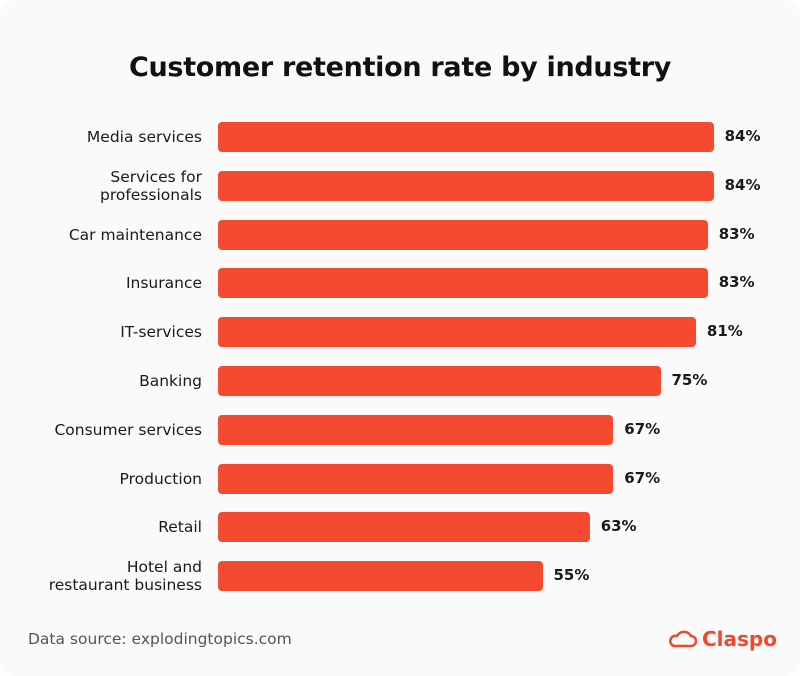 The image size is (800, 676). I want to click on category-label-line: Production, so click(160, 478).